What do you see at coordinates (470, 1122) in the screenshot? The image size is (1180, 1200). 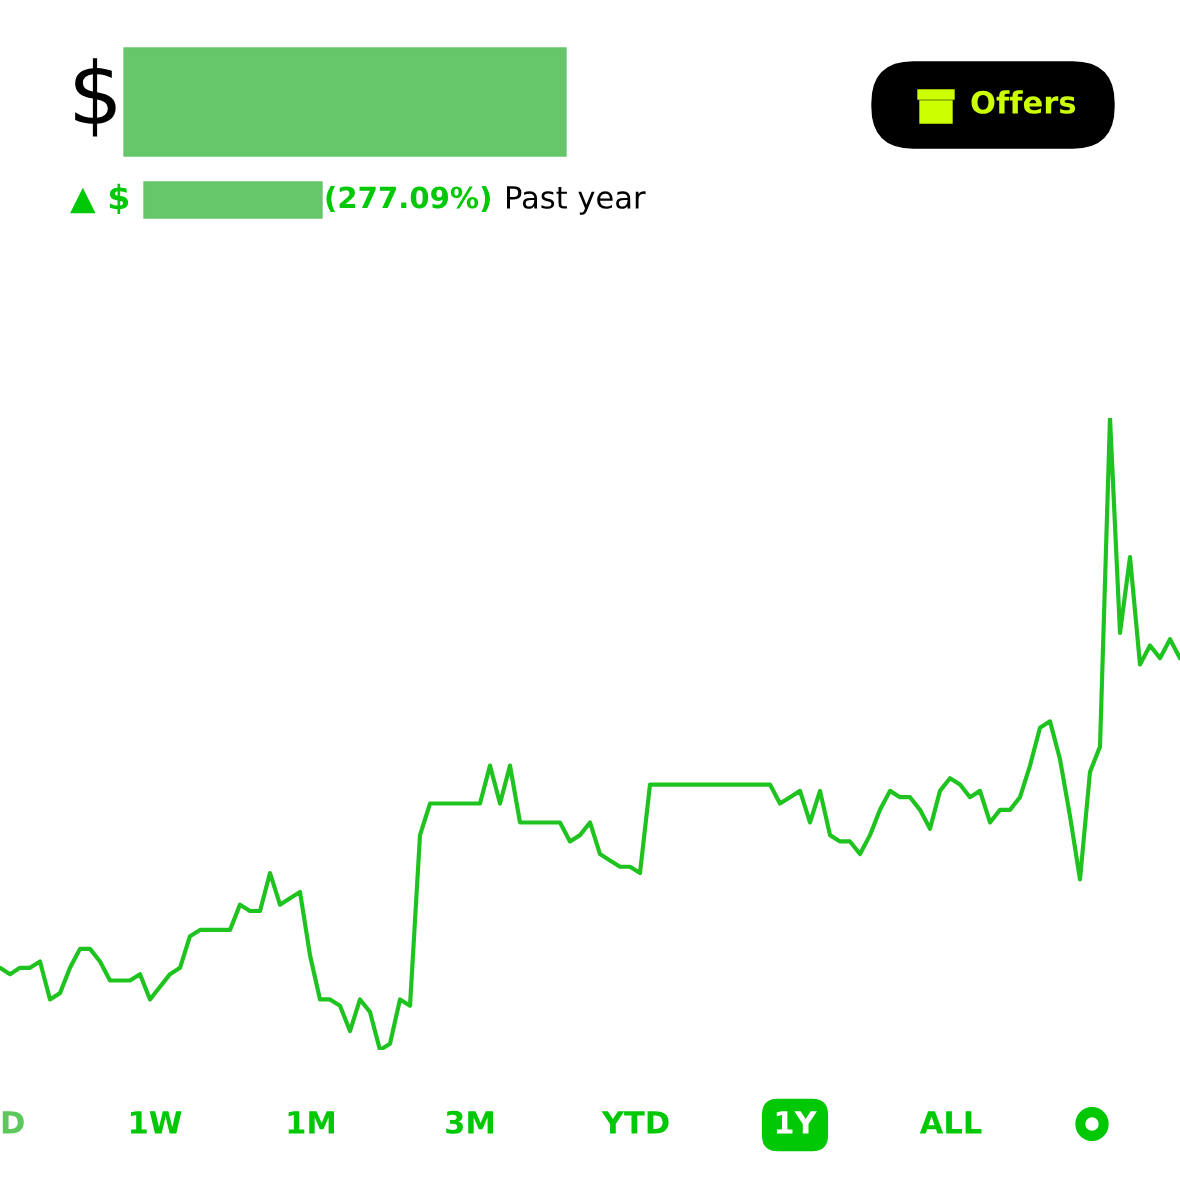 I see `text: 3M` at bounding box center [470, 1122].